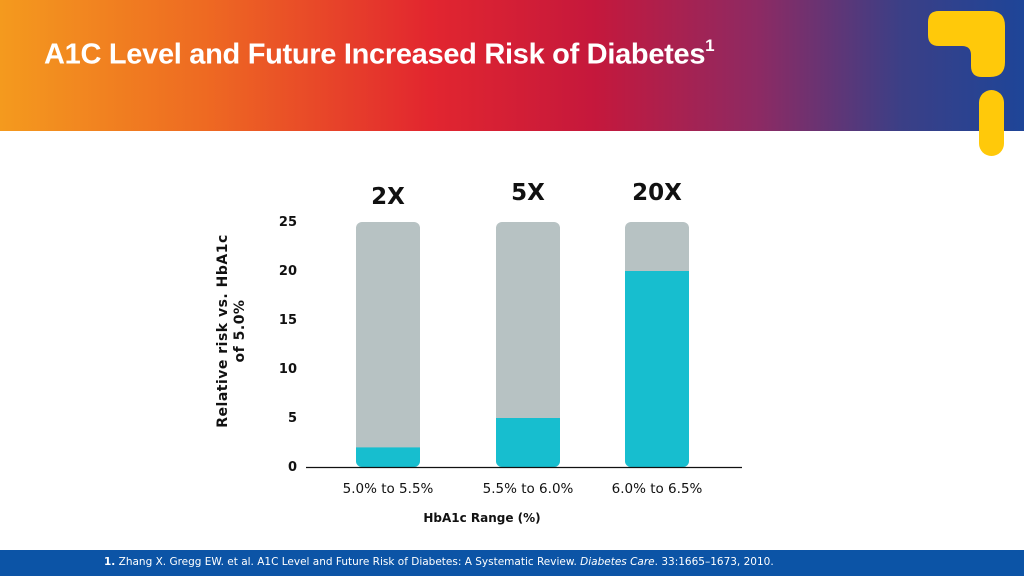  Describe the element at coordinates (714, 562) in the screenshot. I see `footnote-text-post: . 33:1665–1673, 2010.` at that location.